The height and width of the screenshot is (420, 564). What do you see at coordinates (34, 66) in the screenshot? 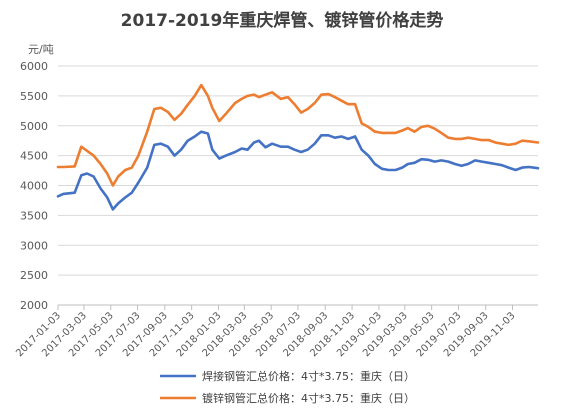
I see `y-tick-label: 6000` at bounding box center [34, 66].